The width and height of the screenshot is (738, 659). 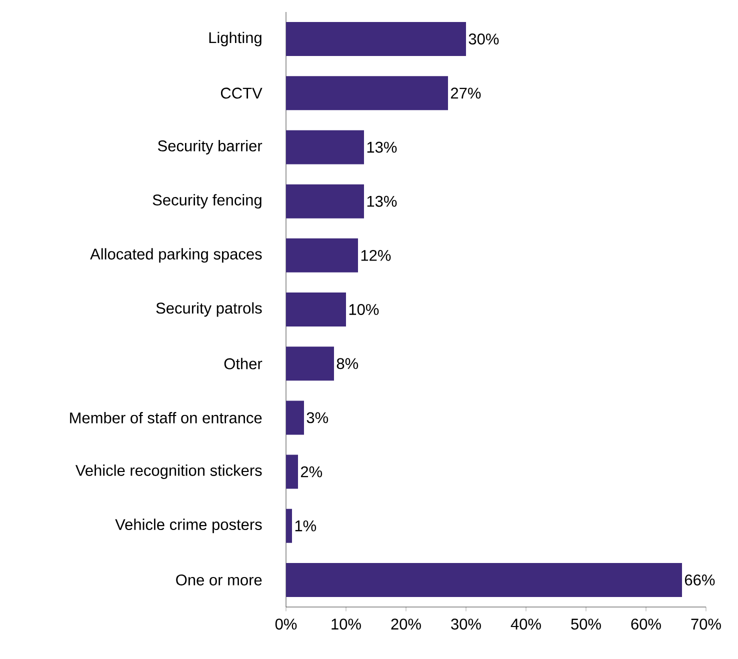 I want to click on data-label: 3%, so click(x=317, y=418).